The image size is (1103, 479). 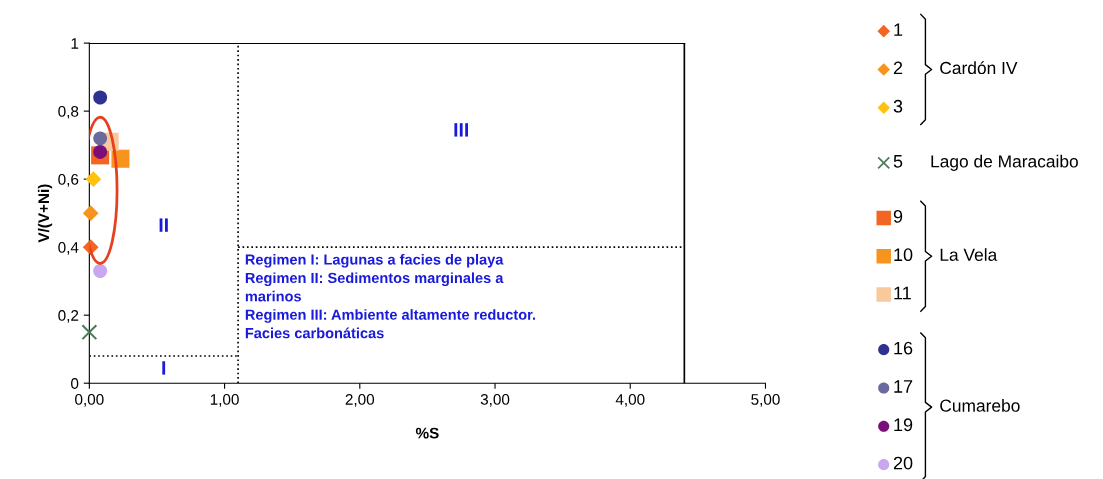 I want to click on x-tick-label: 1,00, so click(x=224, y=400).